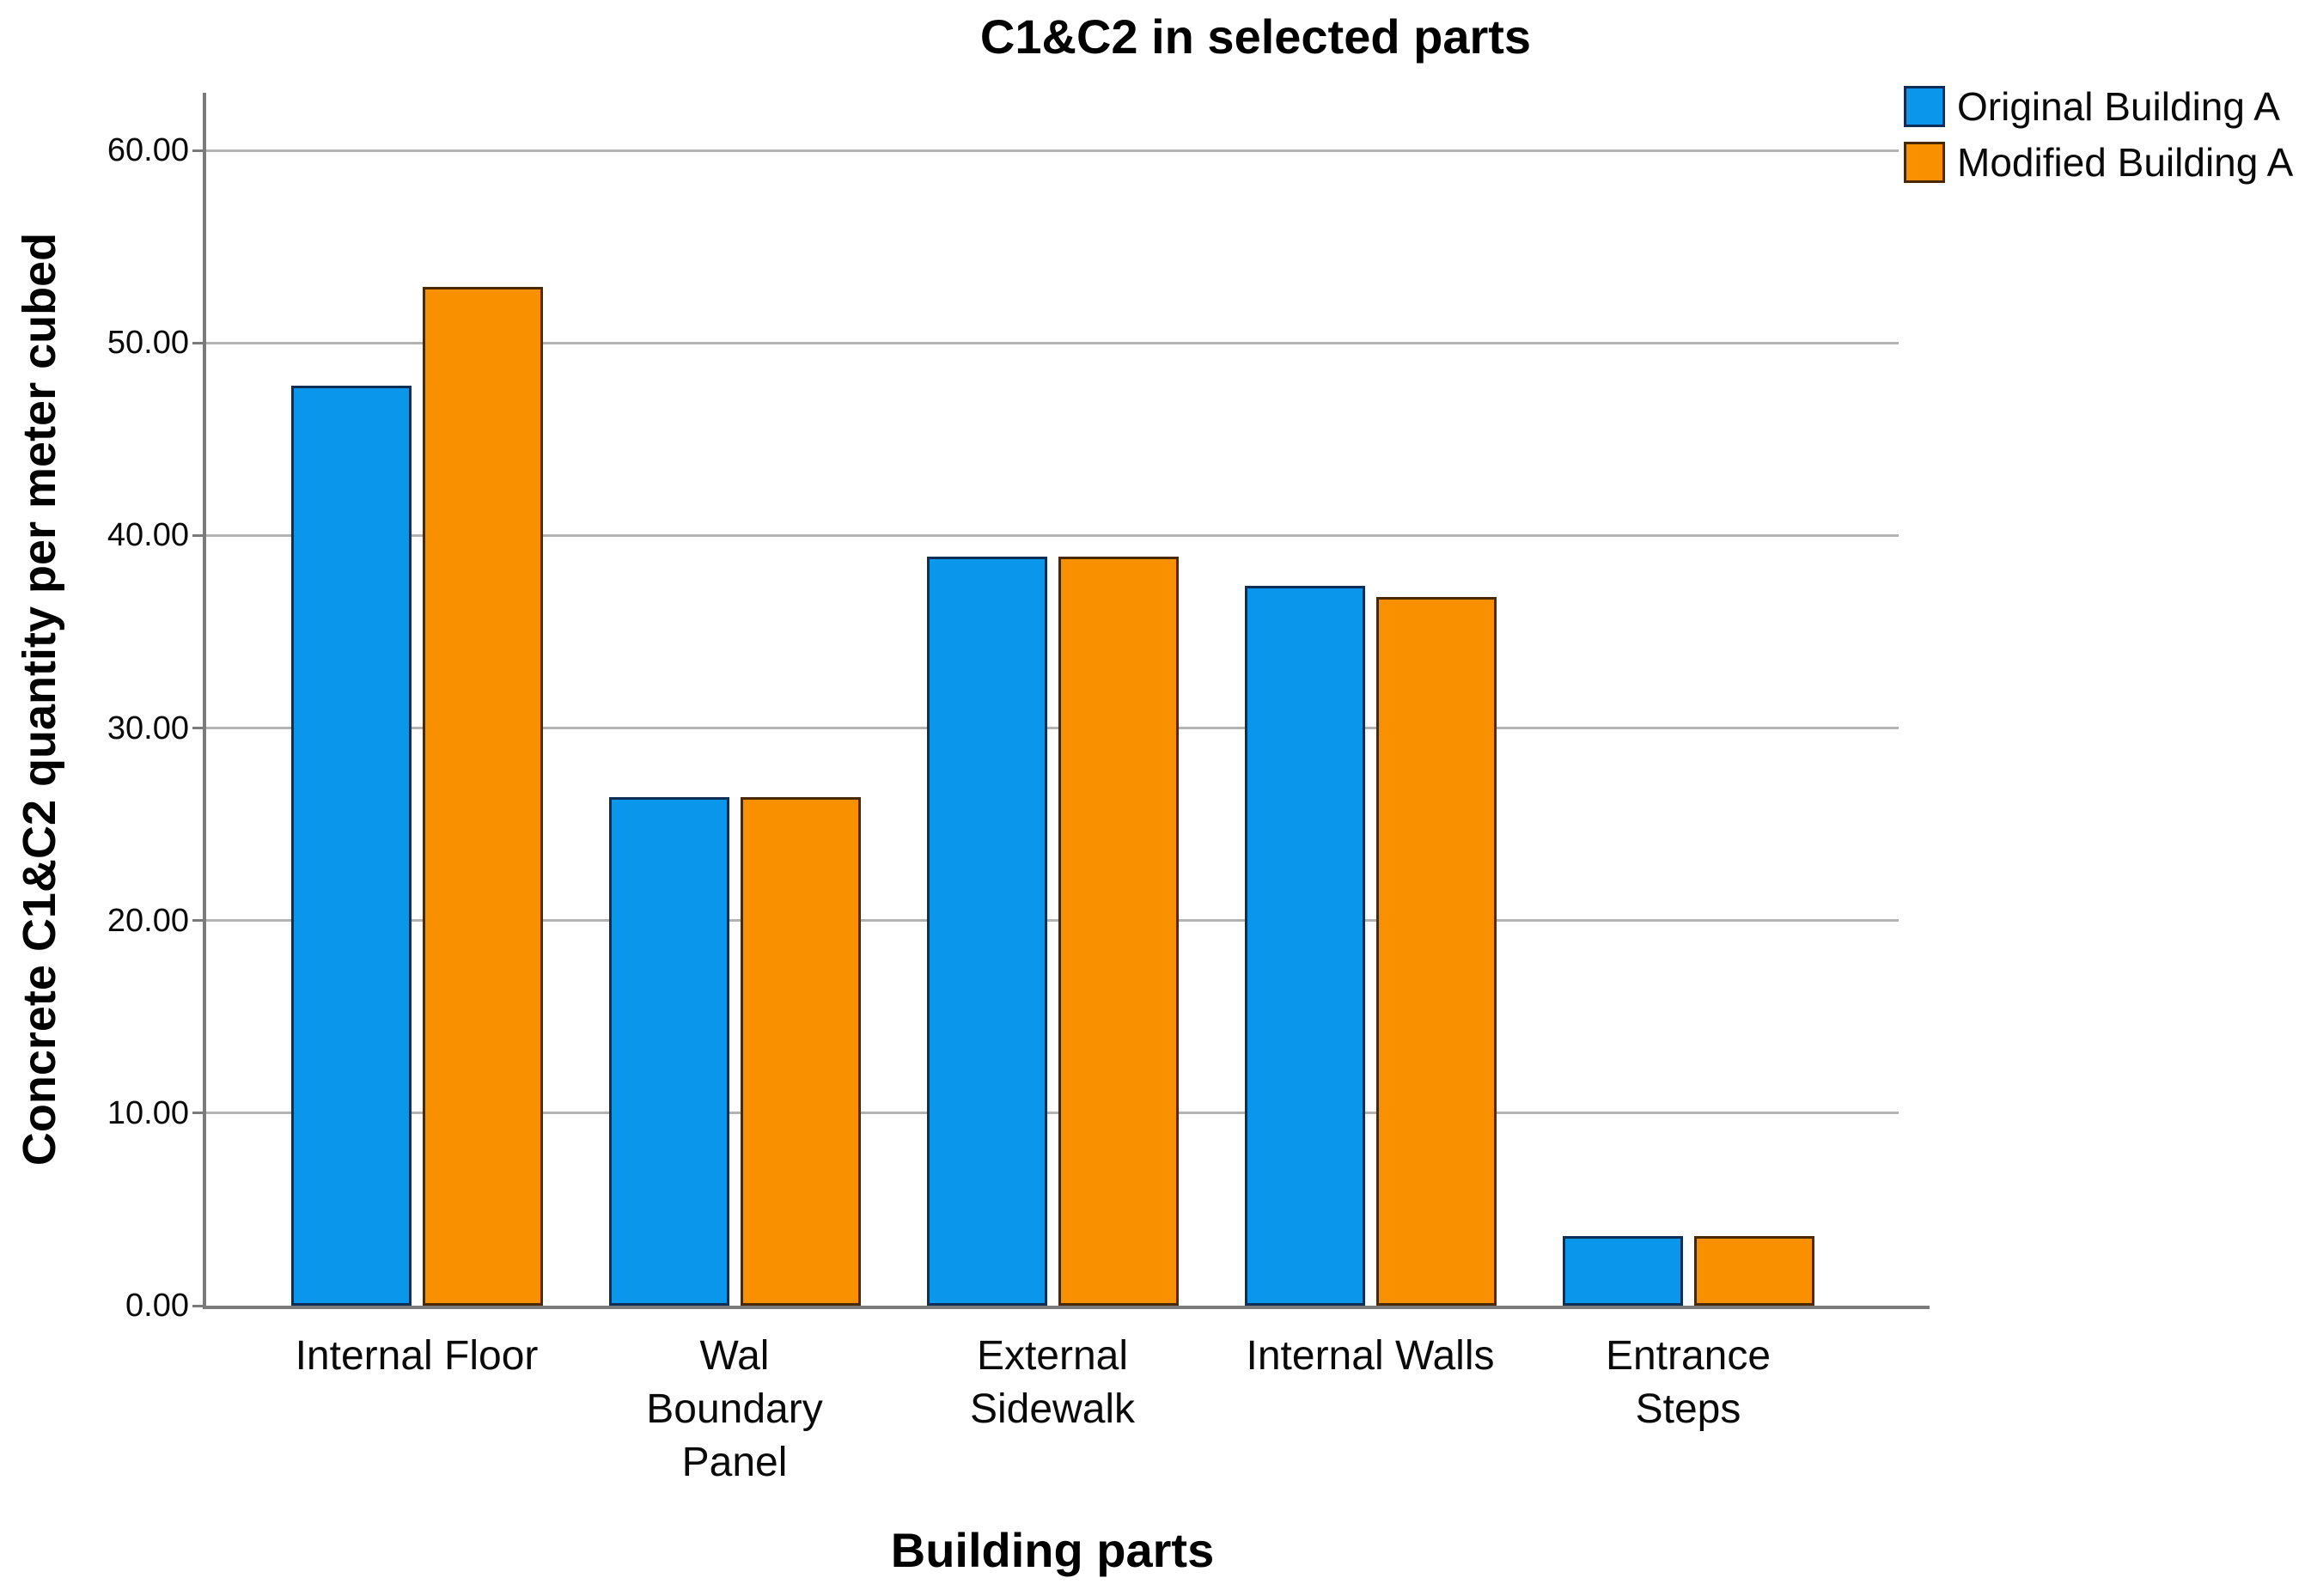 The image size is (2305, 1596). I want to click on y-axis-title: Concrete C1&C2 quantity per meter cubed, so click(39, 699).